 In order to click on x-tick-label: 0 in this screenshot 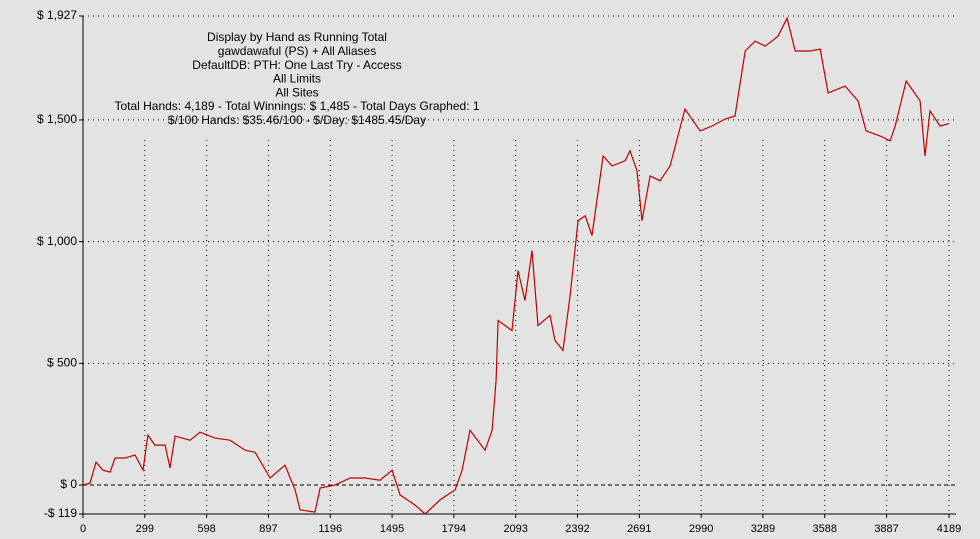, I will do `click(83, 529)`.